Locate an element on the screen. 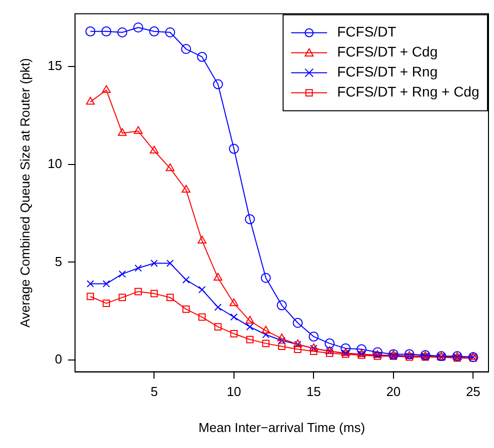 The width and height of the screenshot is (494, 448). x-tick-label: 15 is located at coordinates (313, 392).